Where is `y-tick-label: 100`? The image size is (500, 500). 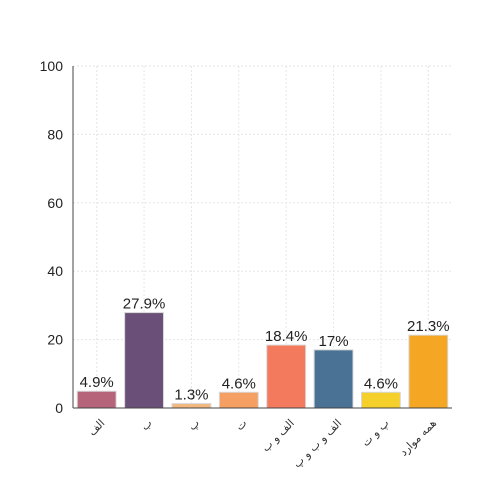 y-tick-label: 100 is located at coordinates (52, 66).